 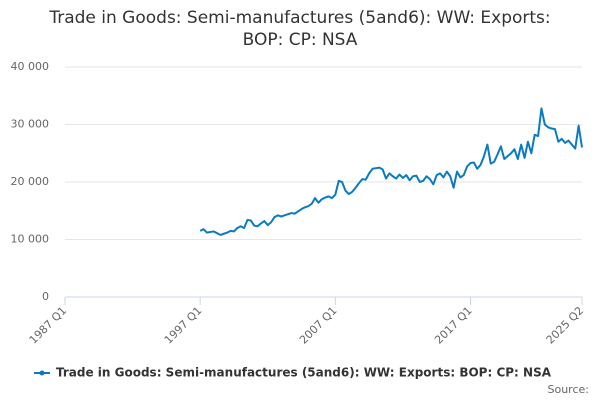 I want to click on y-tick-label: 20 000, so click(x=30, y=181).